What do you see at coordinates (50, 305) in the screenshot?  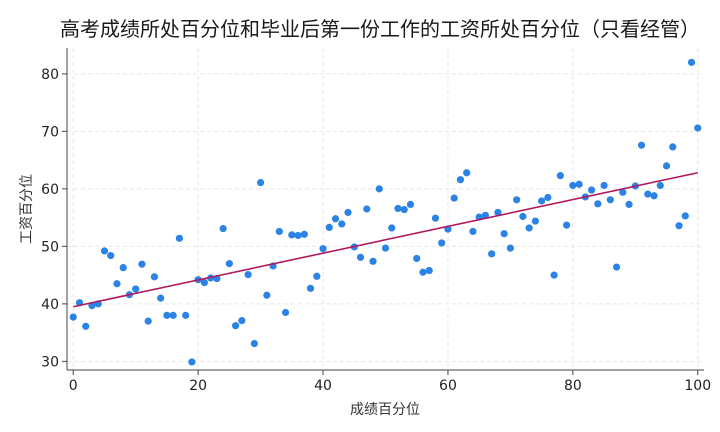 I see `y-tick-label: 40` at bounding box center [50, 305].